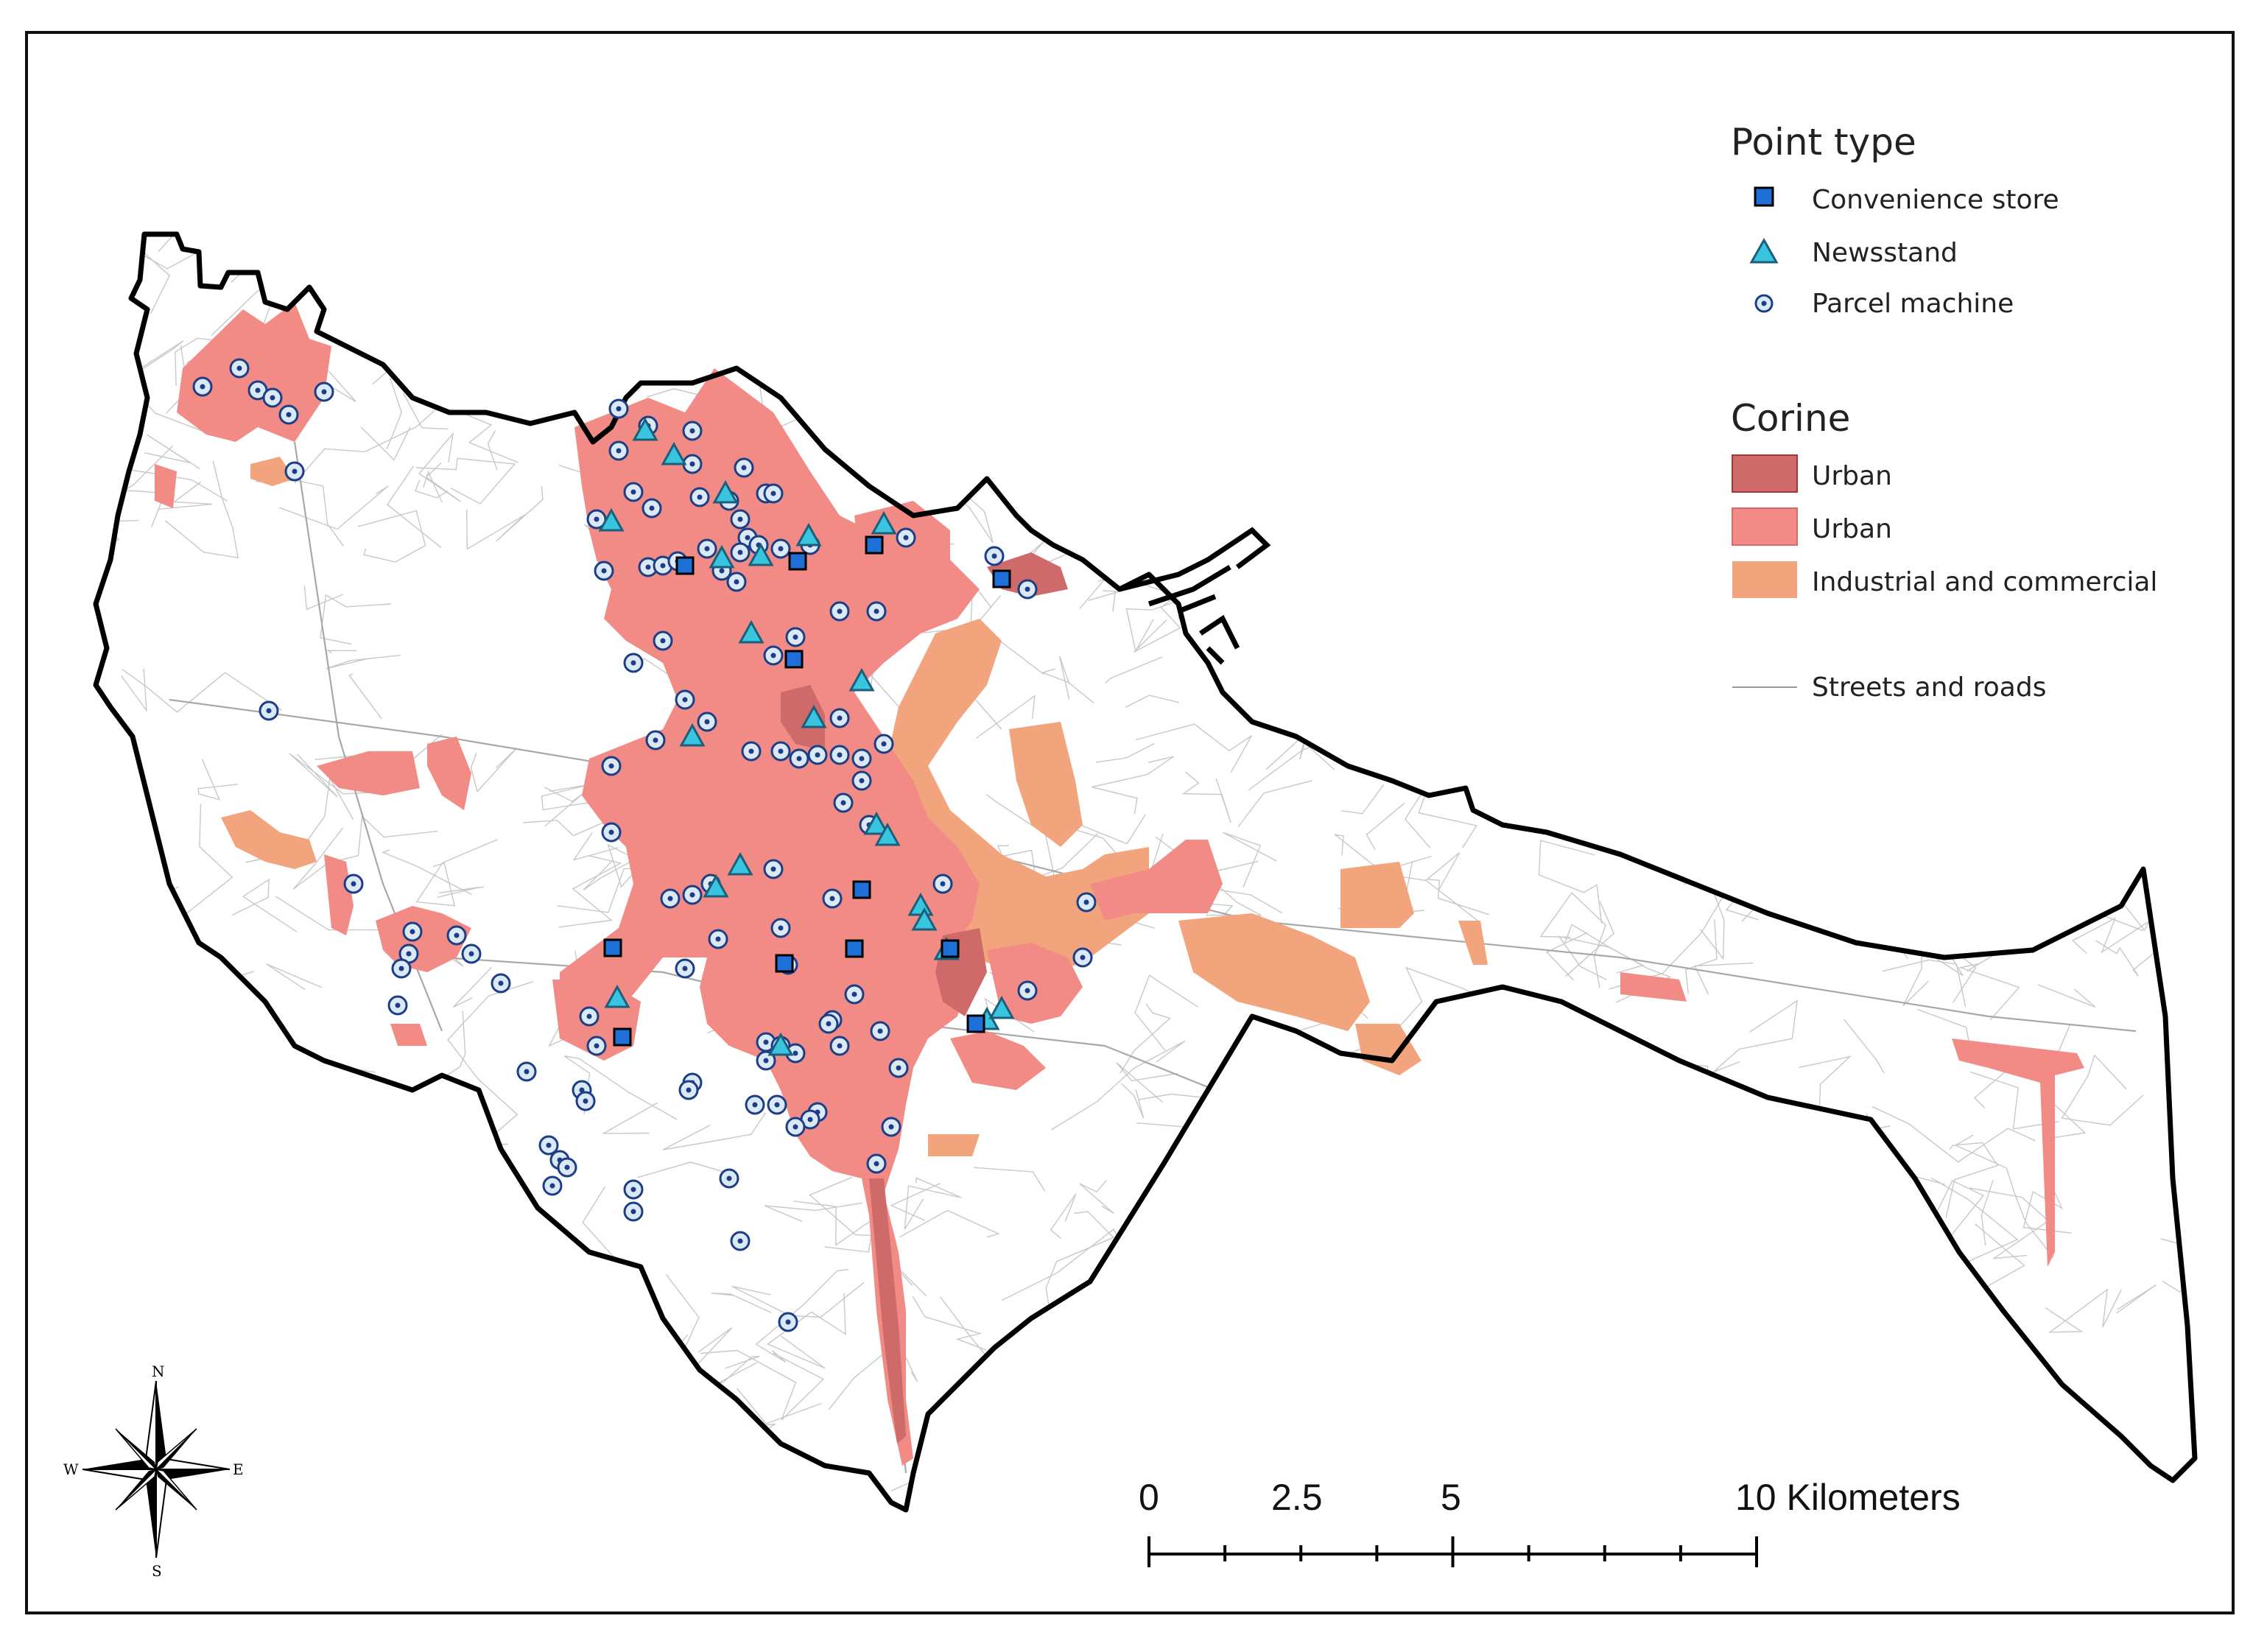 The height and width of the screenshot is (1652, 2267). What do you see at coordinates (153, 1471) in the screenshot?
I see `compass-rose-icon: N S E W` at bounding box center [153, 1471].